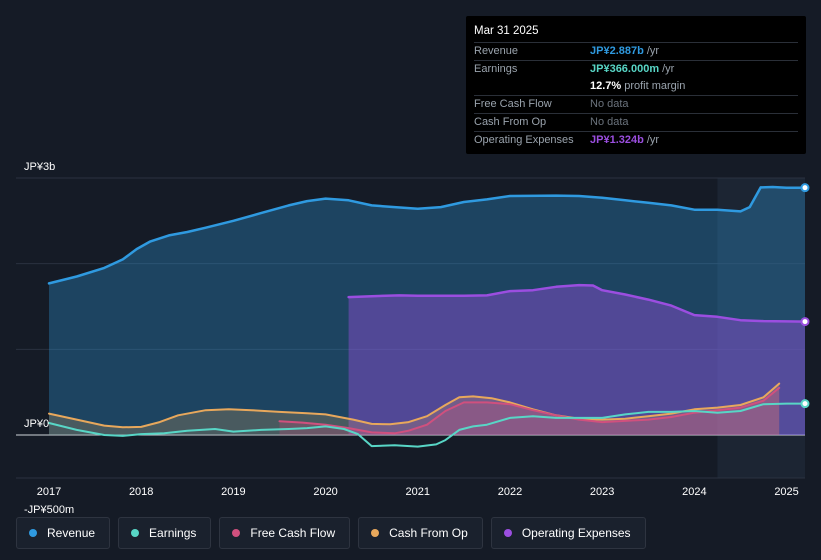 This screenshot has width=821, height=560. What do you see at coordinates (609, 104) in the screenshot?
I see `tooltip-fcf-value: No data` at bounding box center [609, 104].